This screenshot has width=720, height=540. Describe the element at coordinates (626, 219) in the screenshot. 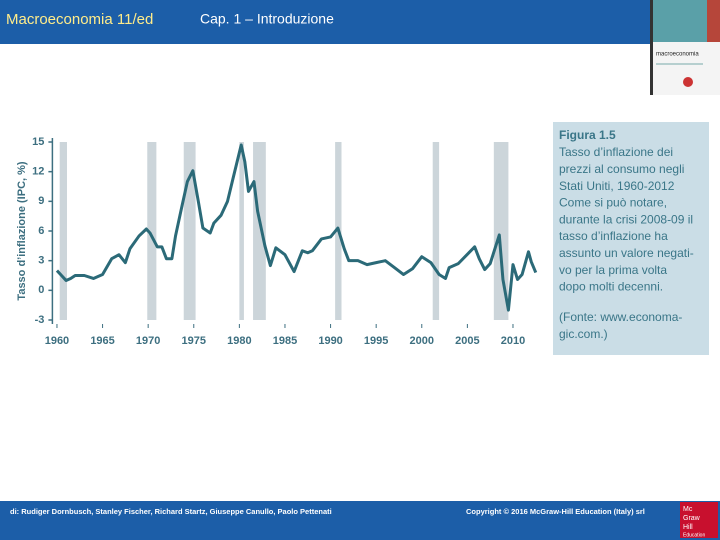

I see `caption-line: durante la crisi 2008-09 il` at that location.